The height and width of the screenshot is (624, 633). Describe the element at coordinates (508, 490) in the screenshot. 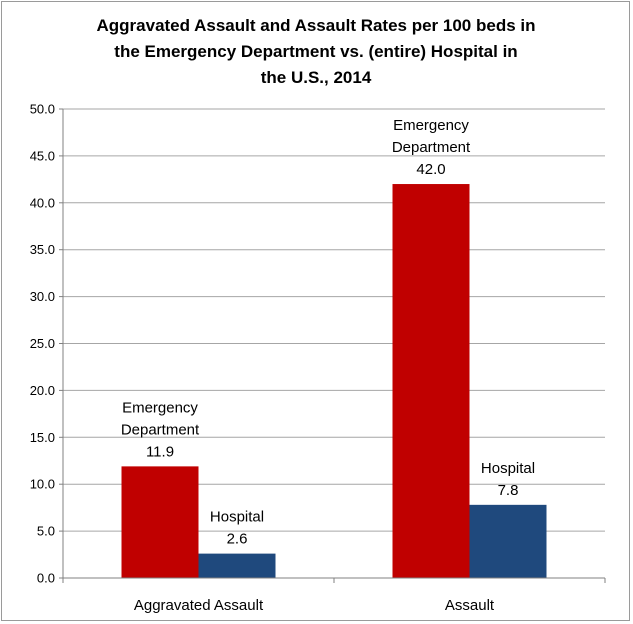

I see `data-label-value: 7.8` at that location.